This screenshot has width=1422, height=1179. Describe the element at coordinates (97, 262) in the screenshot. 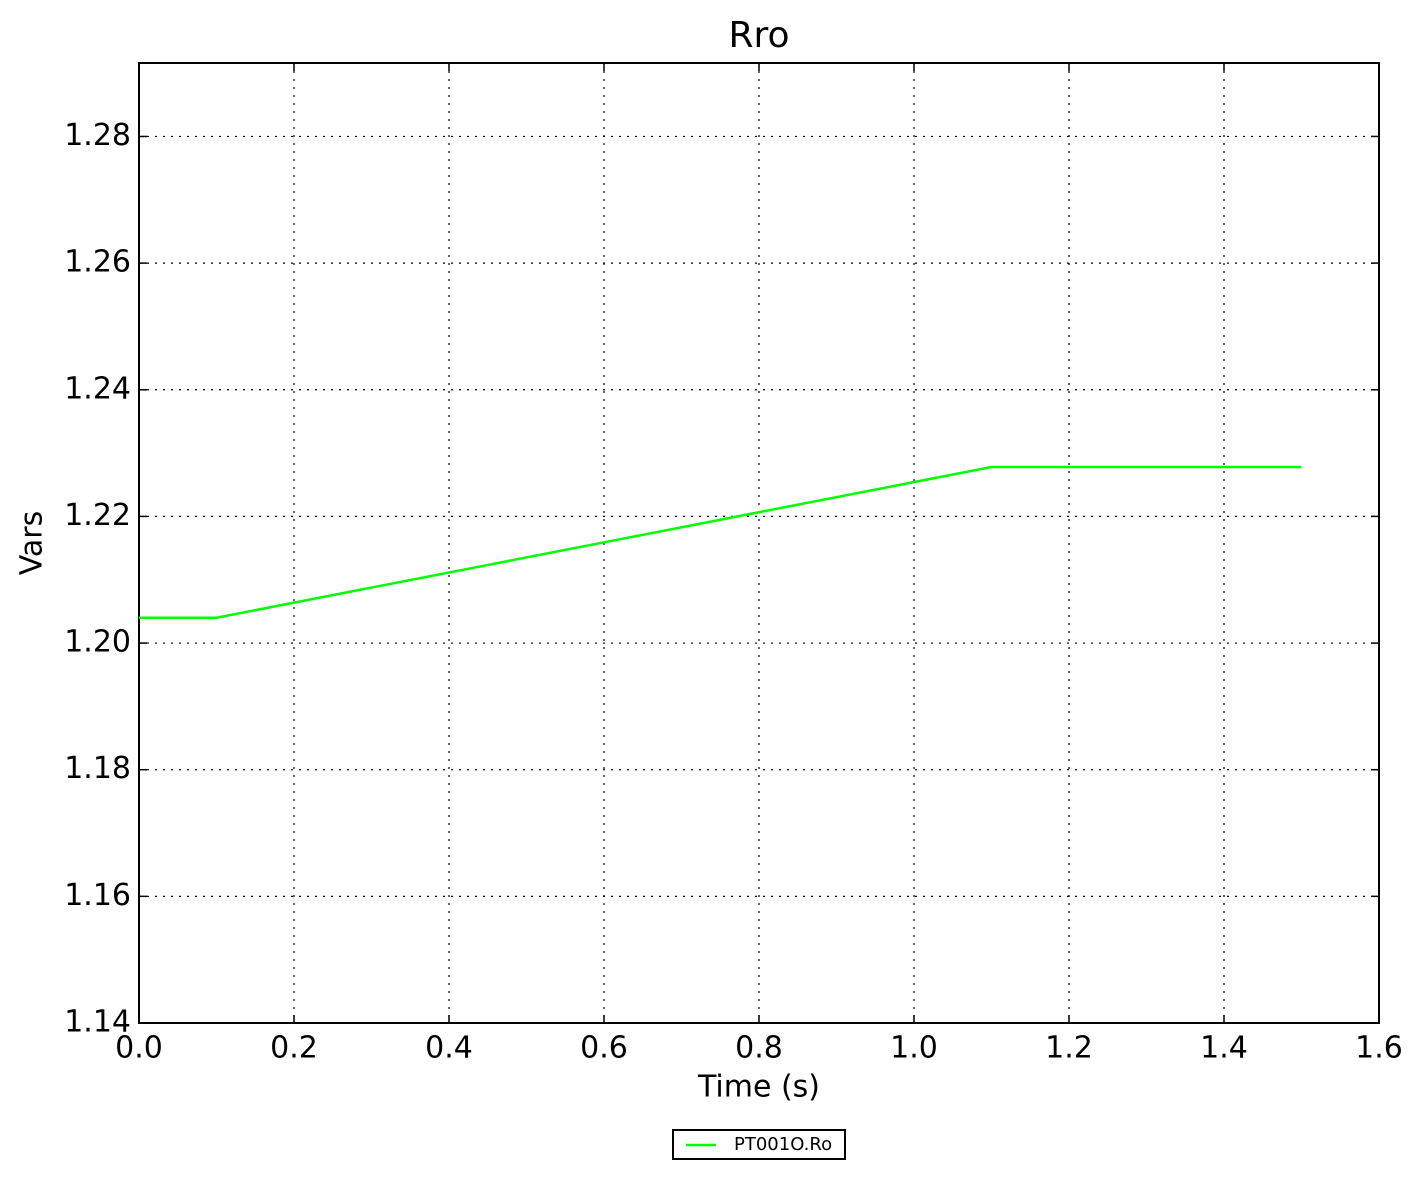

I see `y-tick-label: 1.26` at that location.